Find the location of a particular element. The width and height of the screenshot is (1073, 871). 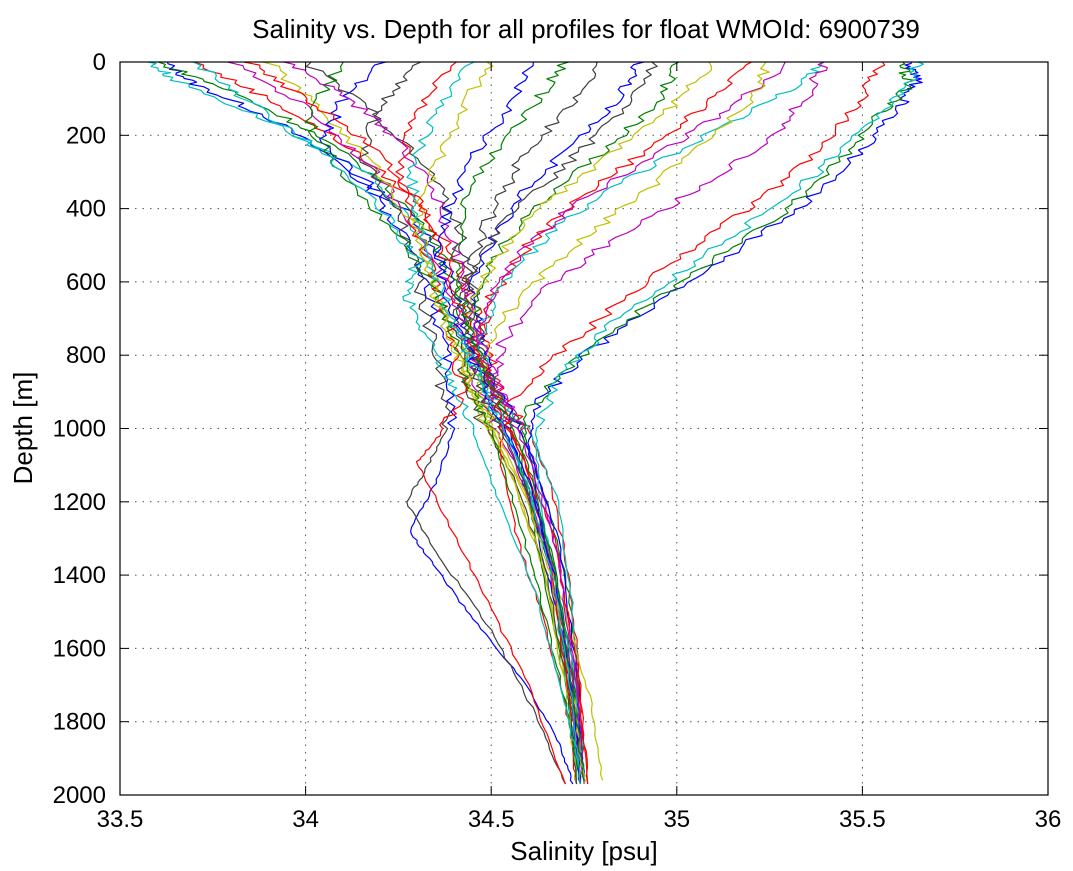

y-tick-label: 2000 is located at coordinates (79, 795).